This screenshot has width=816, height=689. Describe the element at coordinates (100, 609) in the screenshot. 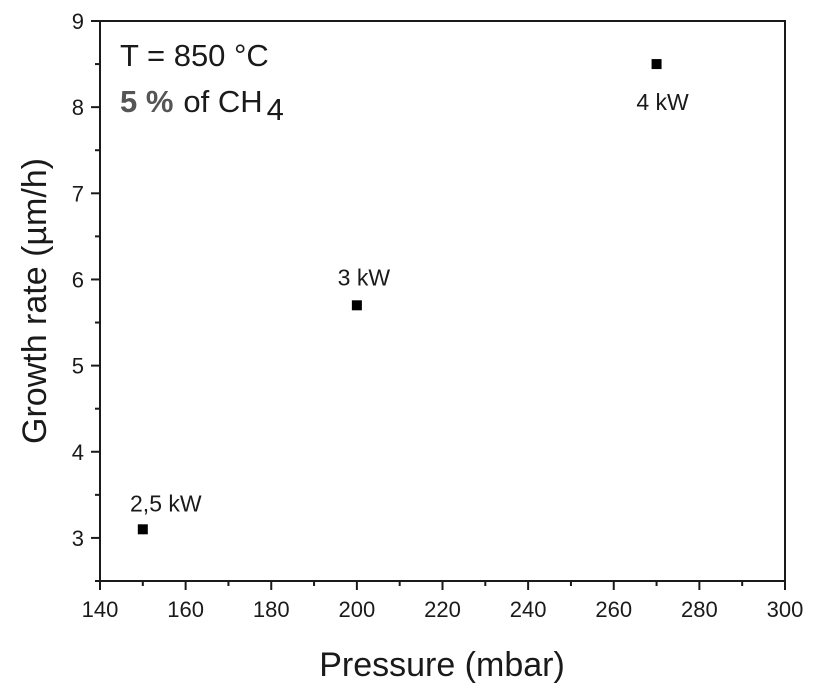

I see `x-tick-label: 140` at that location.